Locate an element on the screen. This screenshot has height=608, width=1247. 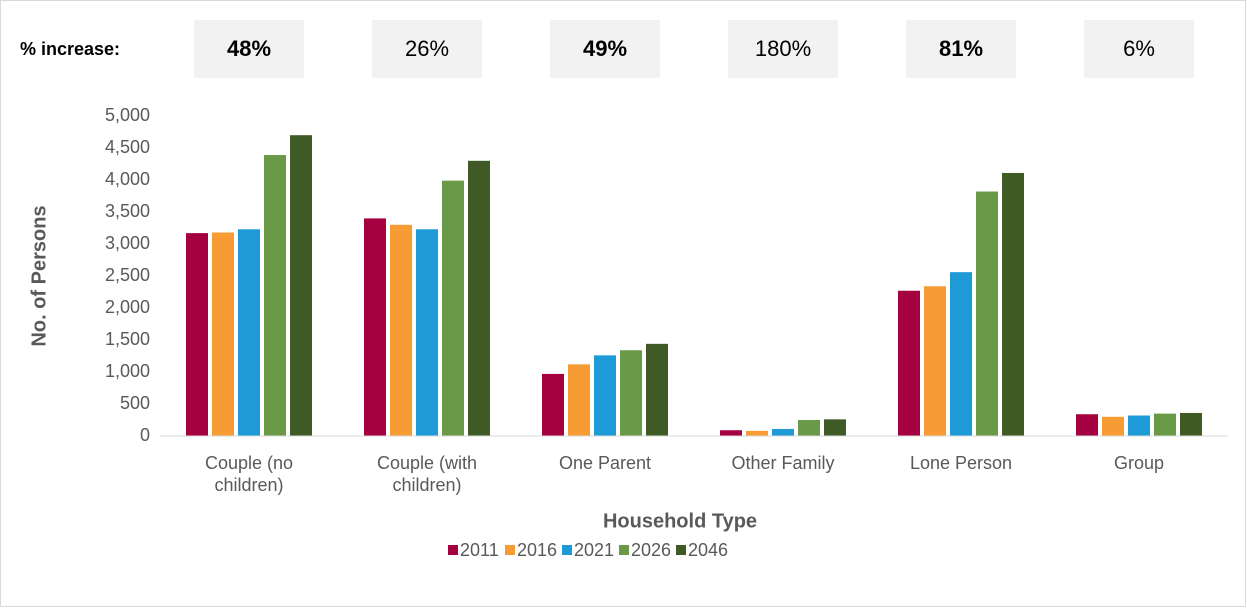
annotation: 81% is located at coordinates (961, 48).